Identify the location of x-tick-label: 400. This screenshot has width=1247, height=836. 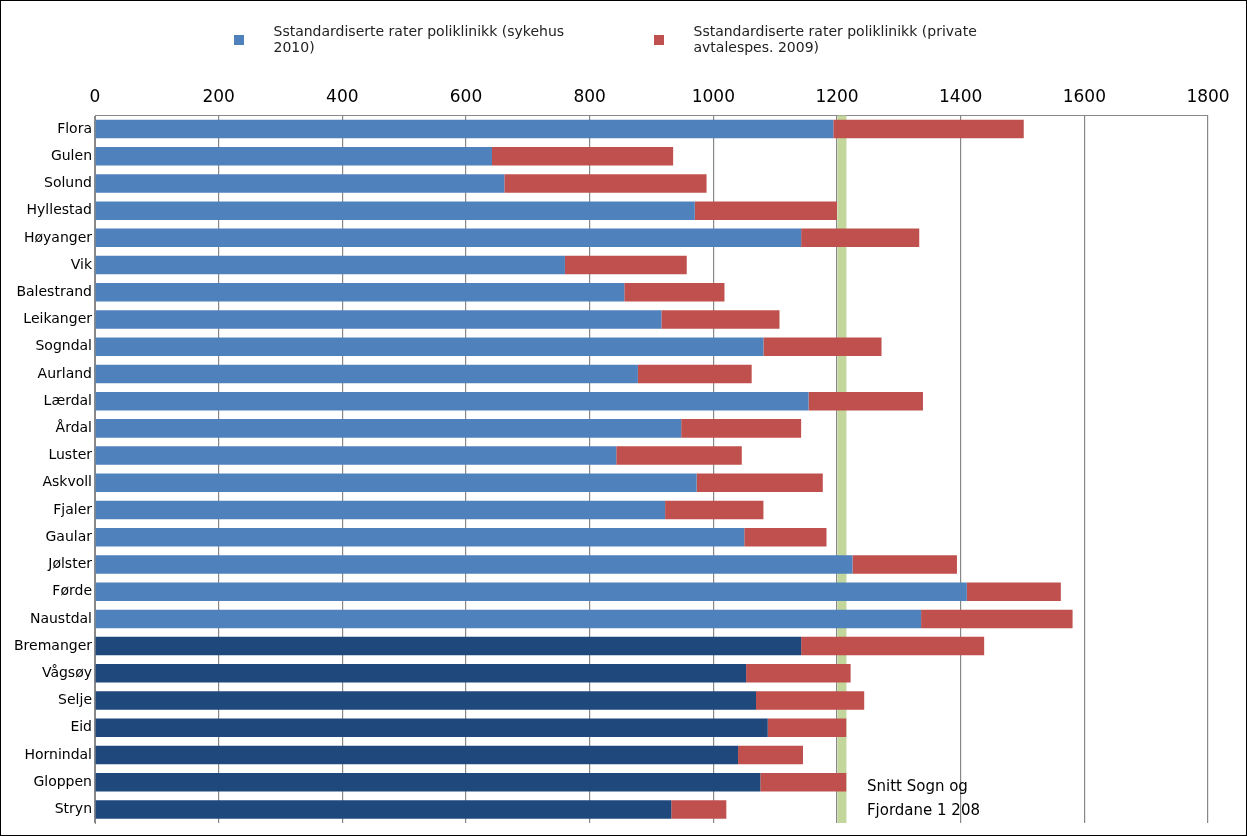
(342, 95).